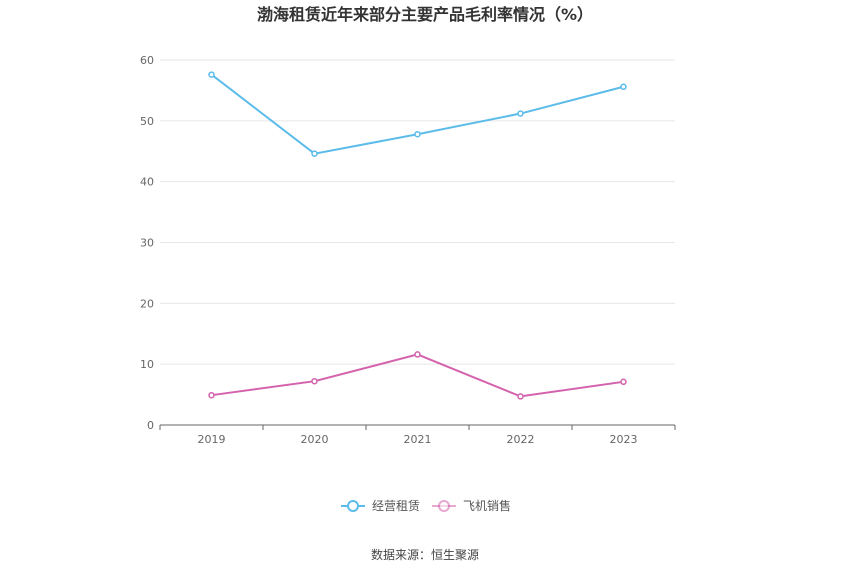  What do you see at coordinates (147, 303) in the screenshot?
I see `y-tick-label: 20` at bounding box center [147, 303].